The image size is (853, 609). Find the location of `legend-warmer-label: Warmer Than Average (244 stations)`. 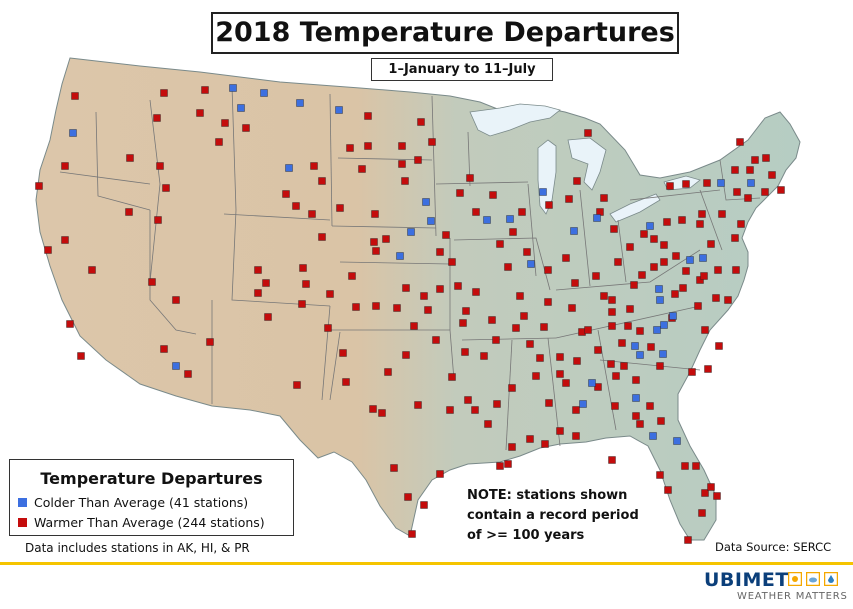

legend-warmer-label: Warmer Than Average (244 stations) is located at coordinates (149, 522).